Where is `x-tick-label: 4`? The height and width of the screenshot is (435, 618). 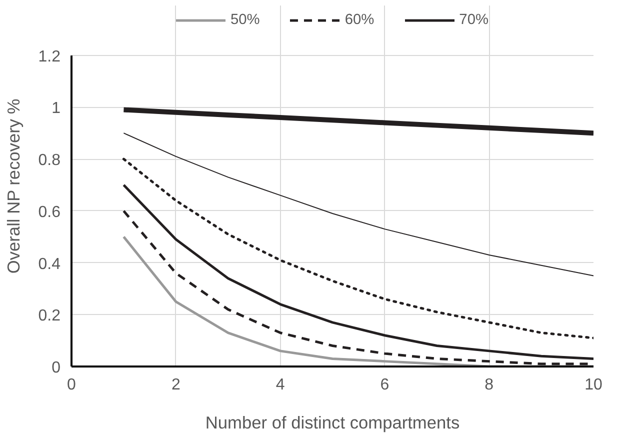 x-tick-label: 4 is located at coordinates (280, 385).